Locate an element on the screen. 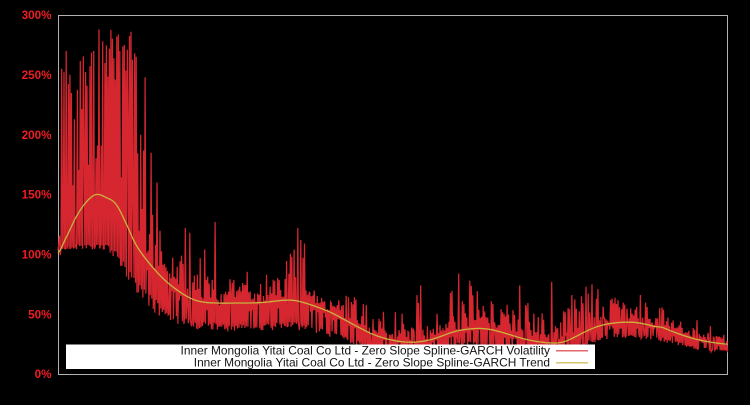 Image resolution: width=750 pixels, height=405 pixels. svg-text: 300% is located at coordinates (37, 15).